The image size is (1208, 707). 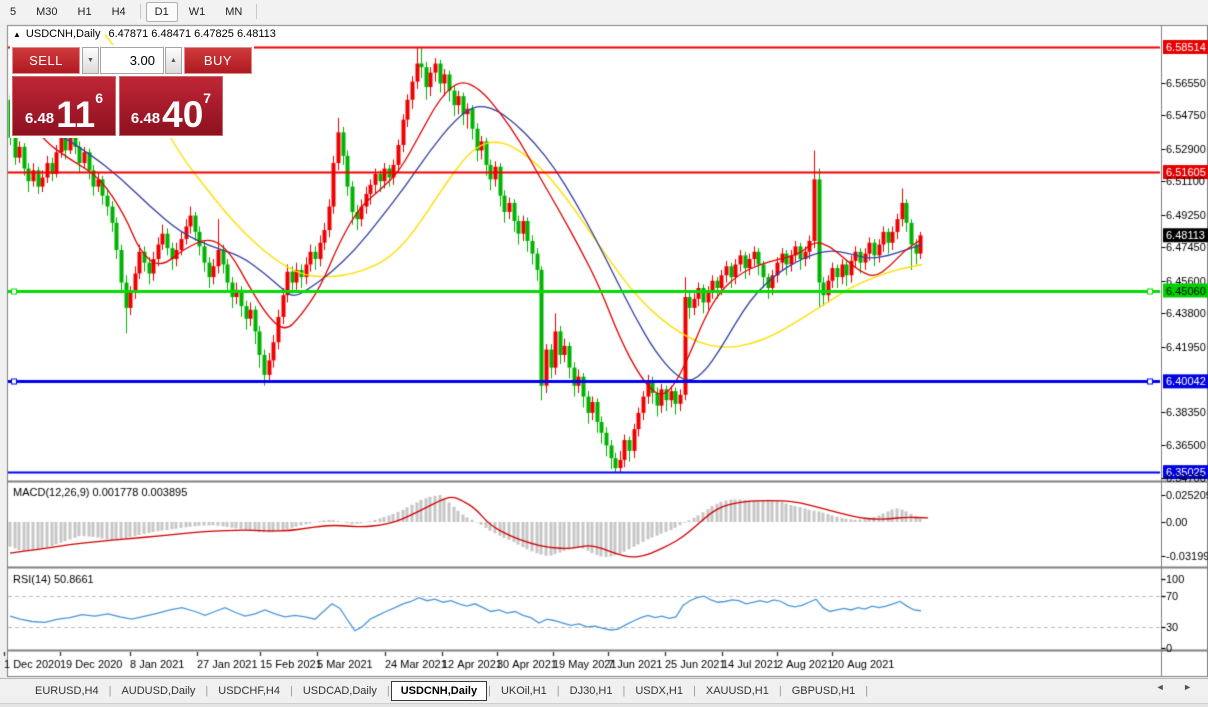 What do you see at coordinates (339, 691) in the screenshot?
I see `tab-usdcad-daily: USDCAD,Daily` at bounding box center [339, 691].